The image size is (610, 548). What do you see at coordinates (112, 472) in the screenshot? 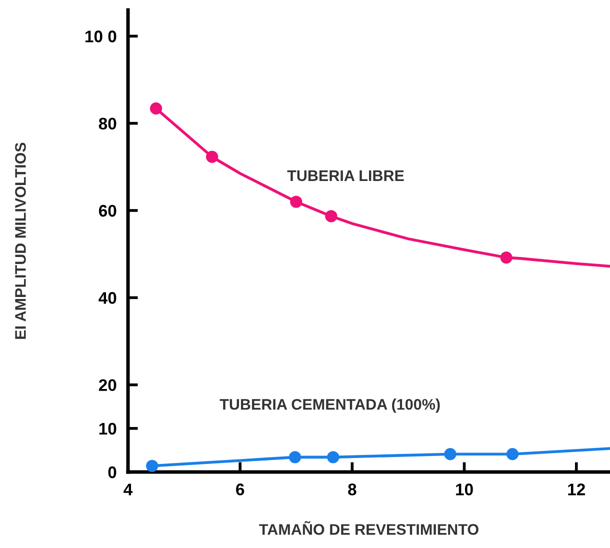
I see `y-tick-label: 0` at bounding box center [112, 472].